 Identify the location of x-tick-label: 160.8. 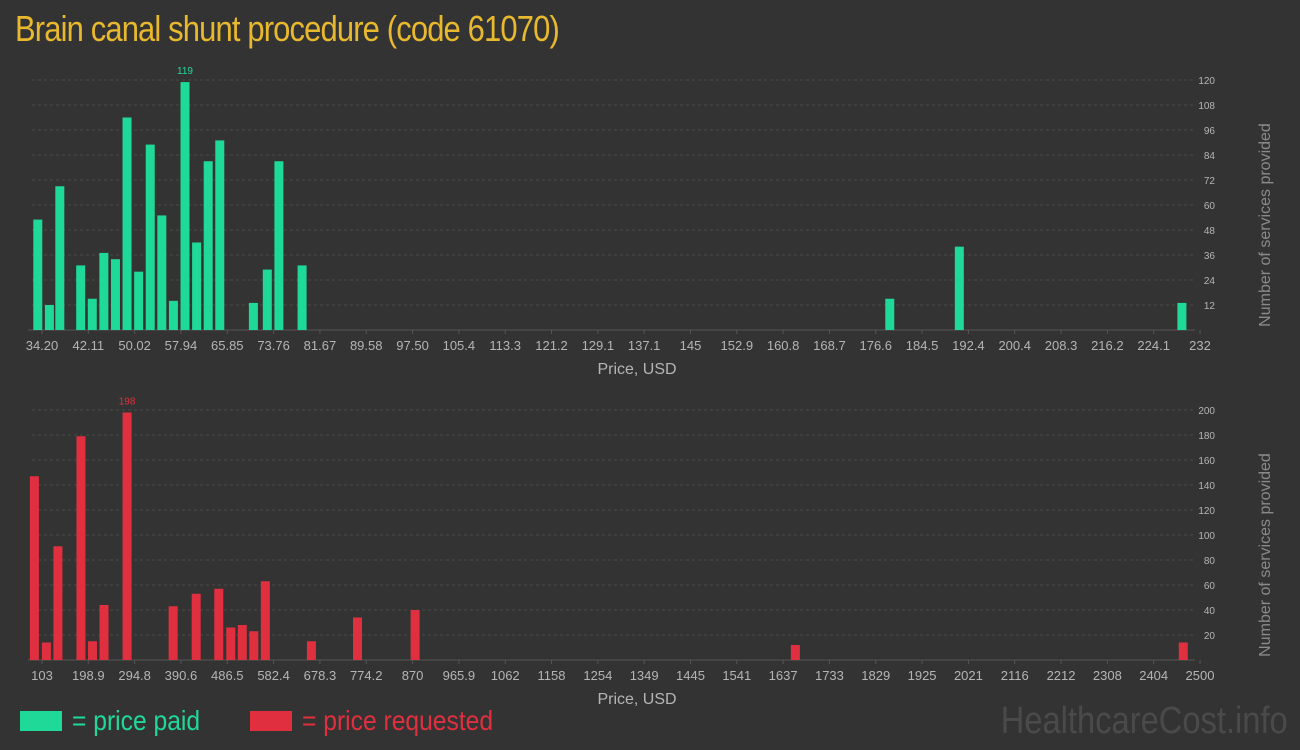
(783, 345).